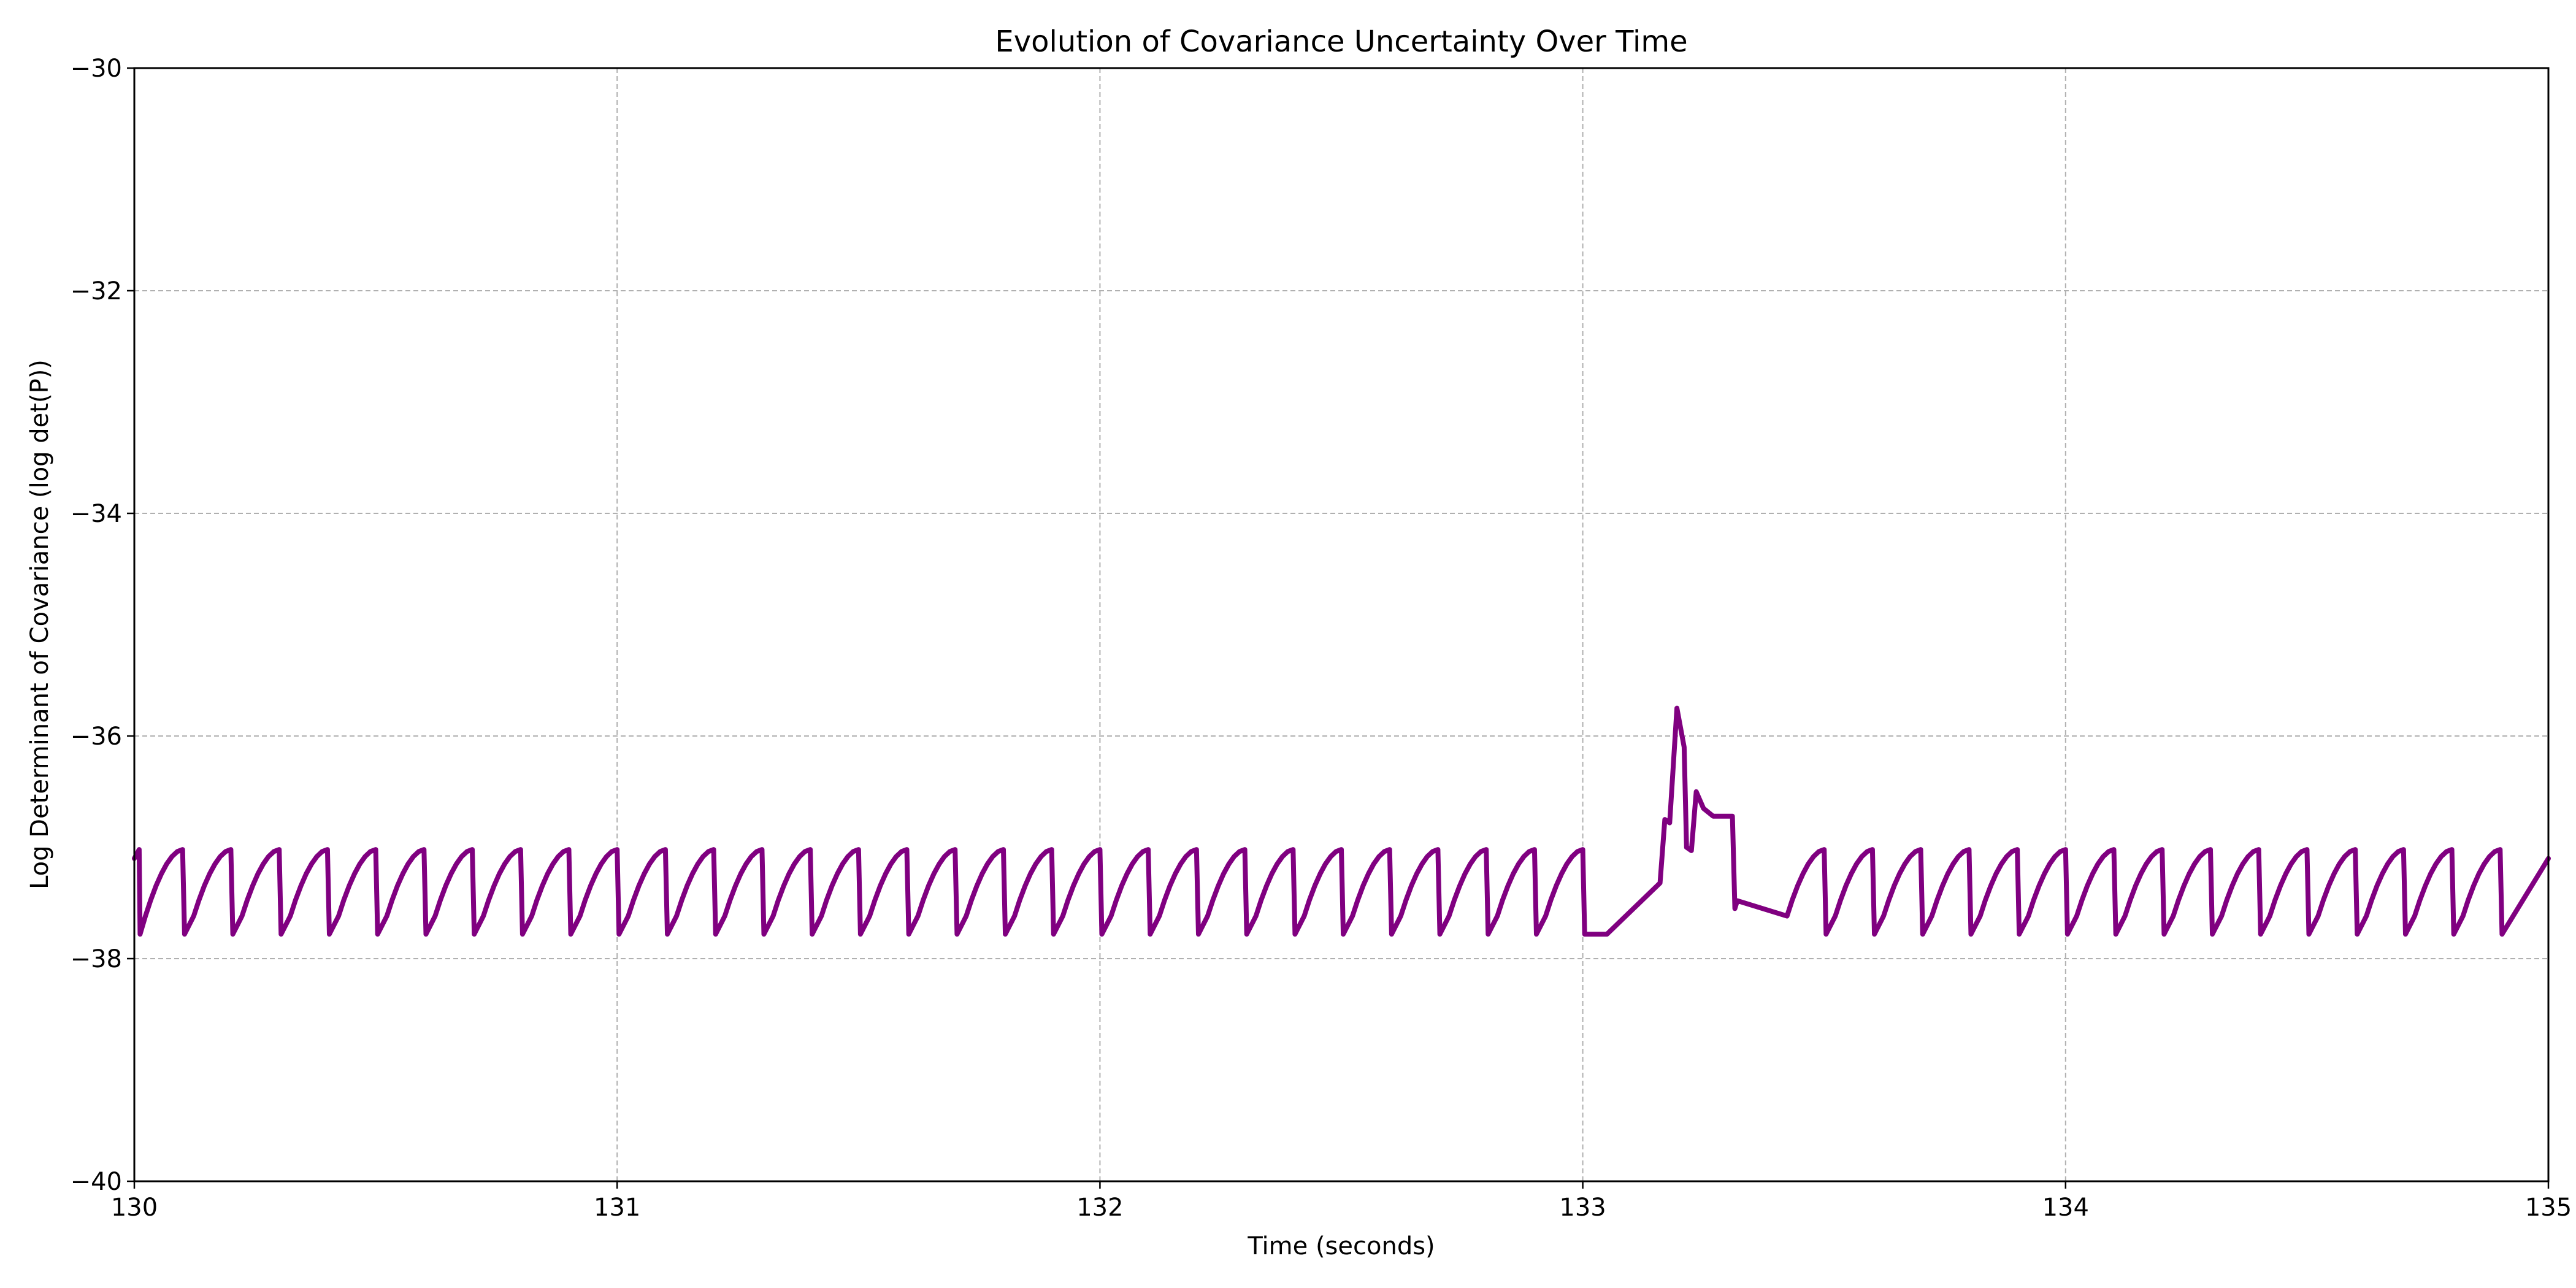 The width and height of the screenshot is (2576, 1288). I want to click on y-tick-label: −38, so click(96, 959).